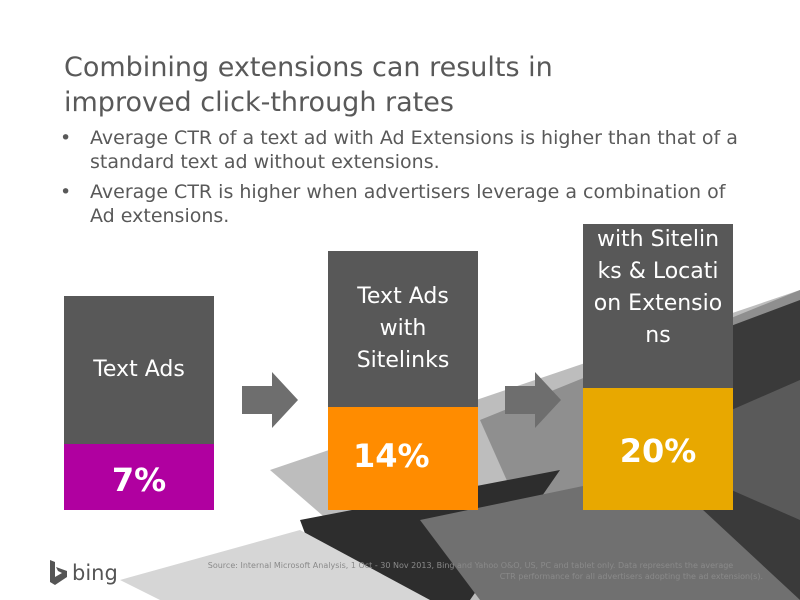 The height and width of the screenshot is (600, 800). I want to click on column-label: Text Ads with Sitelinks, so click(403, 328).